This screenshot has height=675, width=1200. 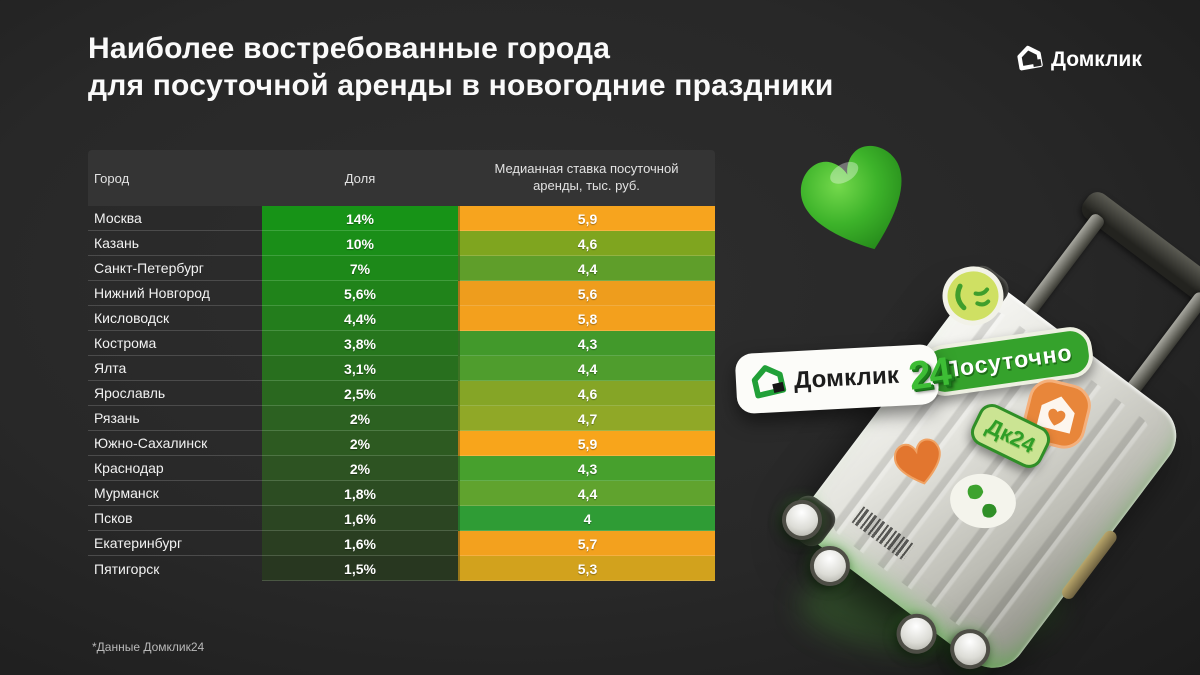 I want to click on badge-brand-text: Домклик, so click(x=846, y=378).